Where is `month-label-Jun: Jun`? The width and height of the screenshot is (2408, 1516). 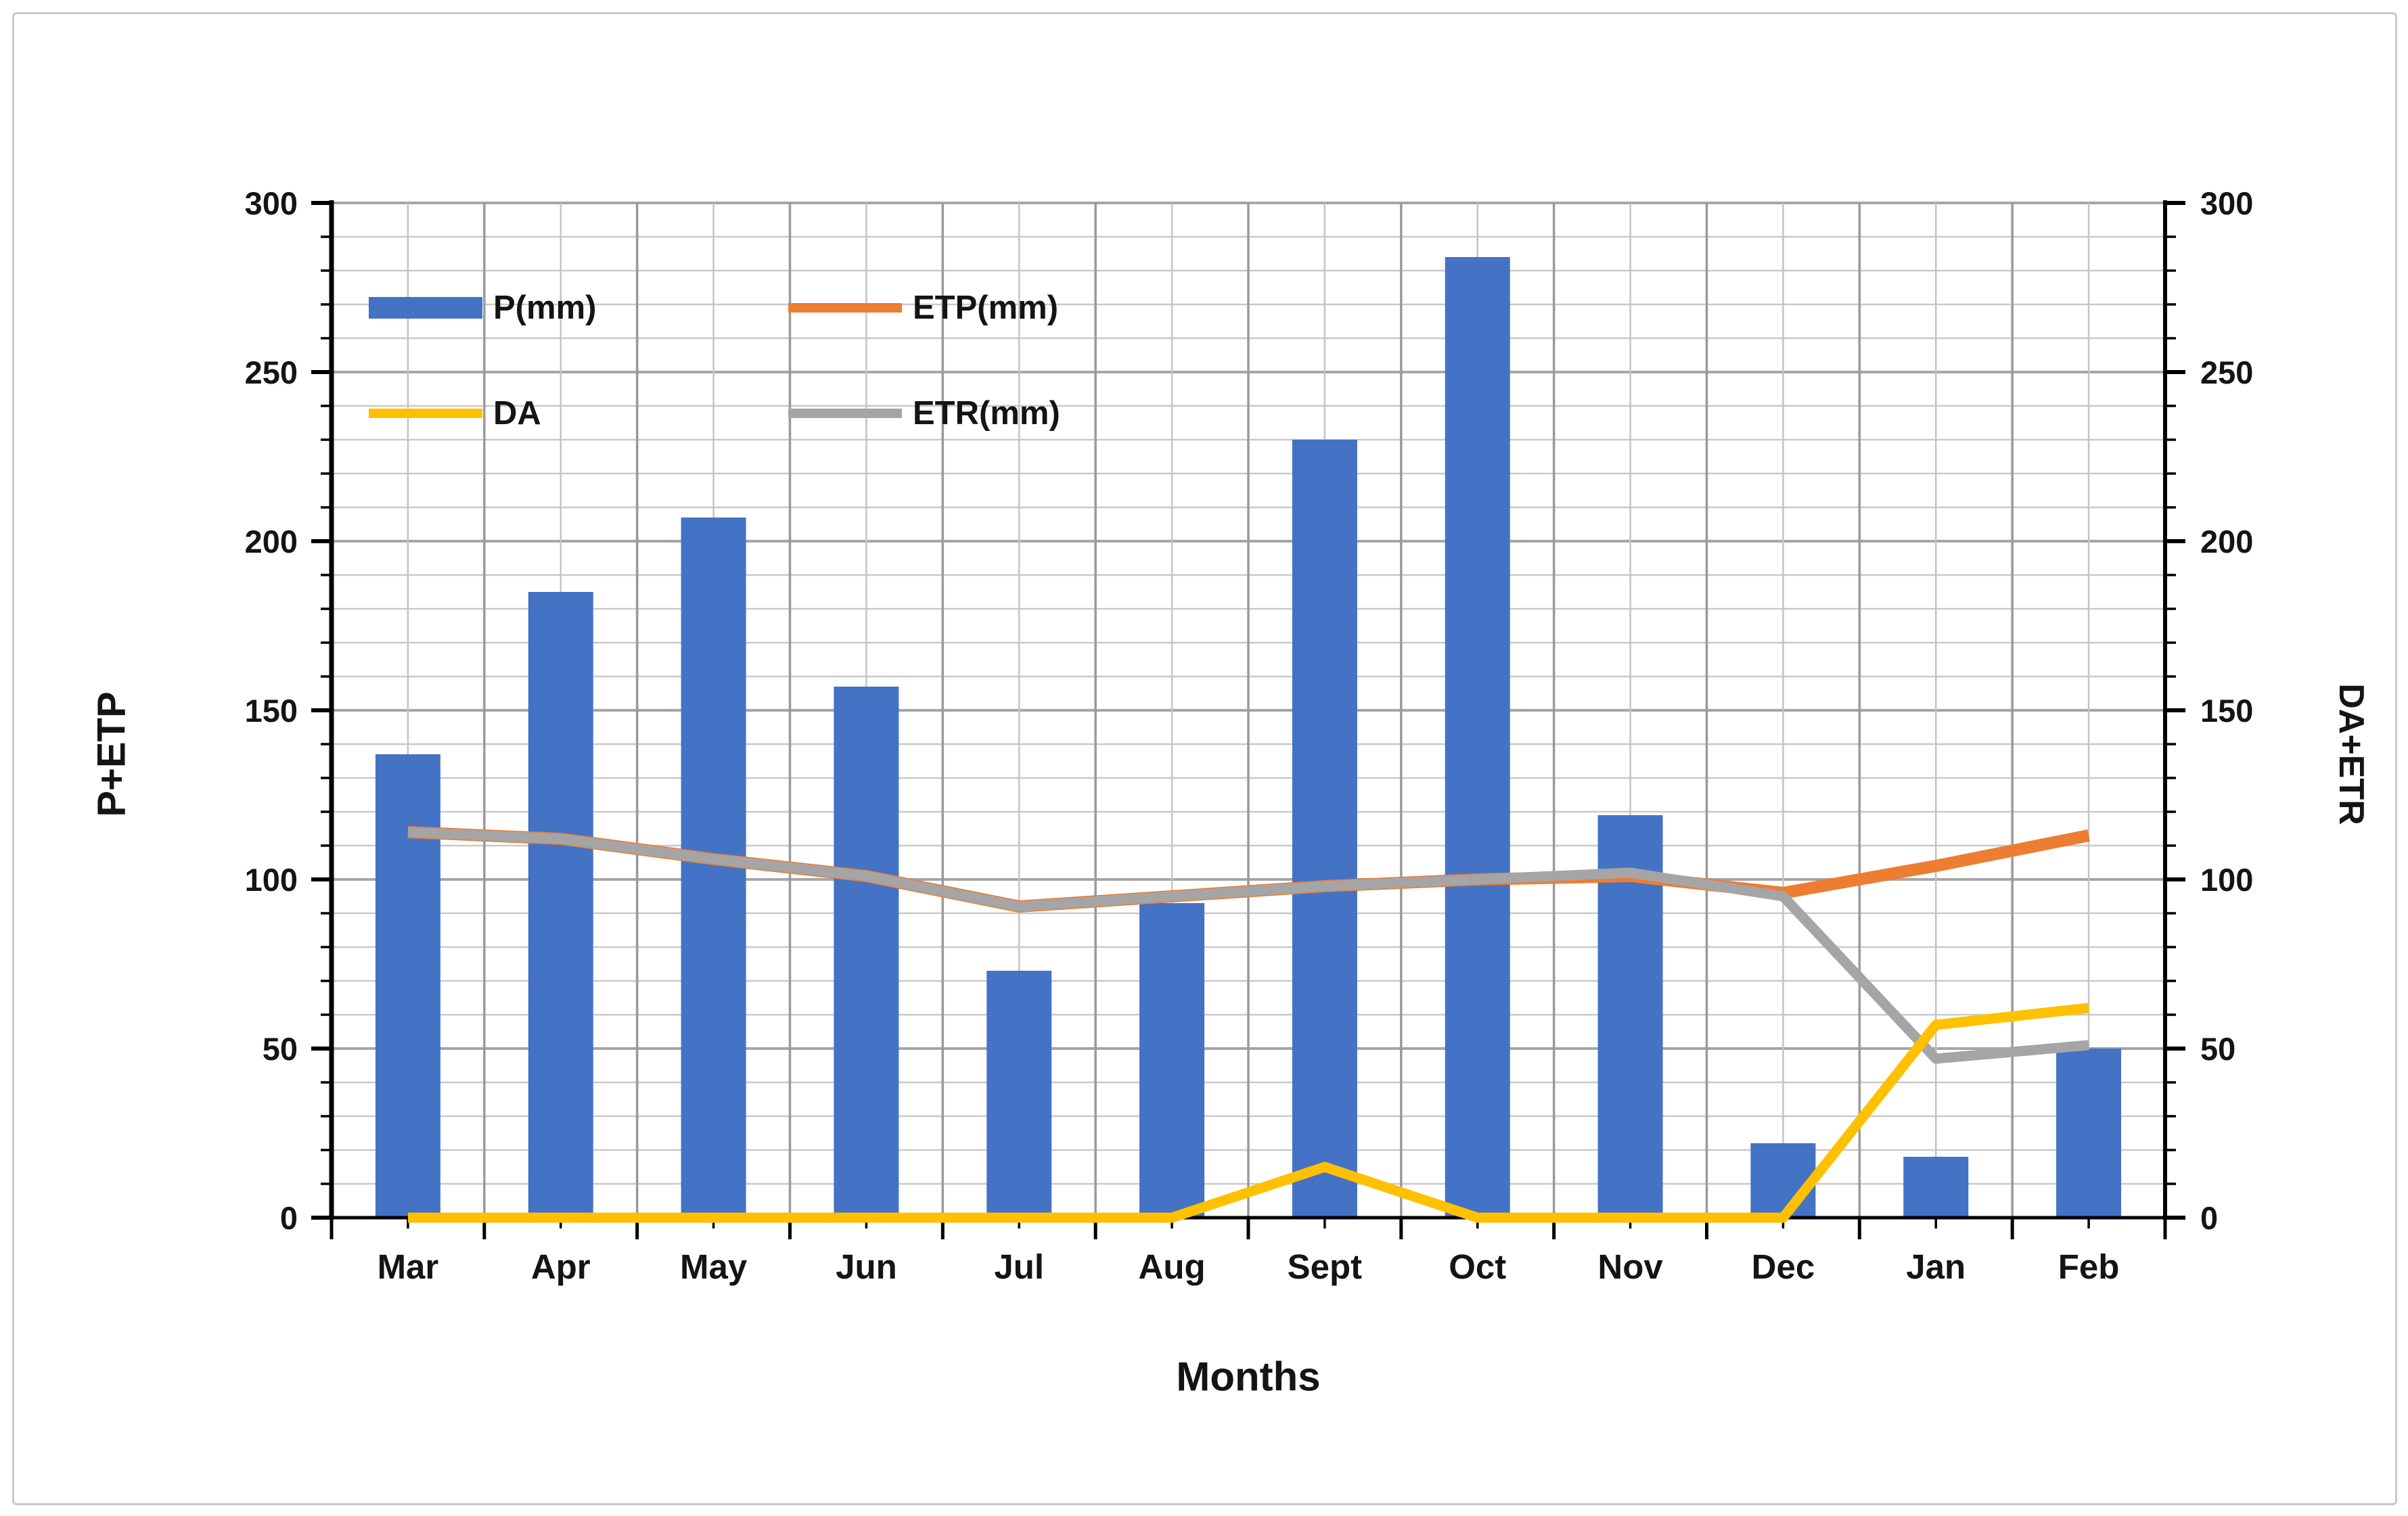
month-label-Jun: Jun is located at coordinates (866, 1266).